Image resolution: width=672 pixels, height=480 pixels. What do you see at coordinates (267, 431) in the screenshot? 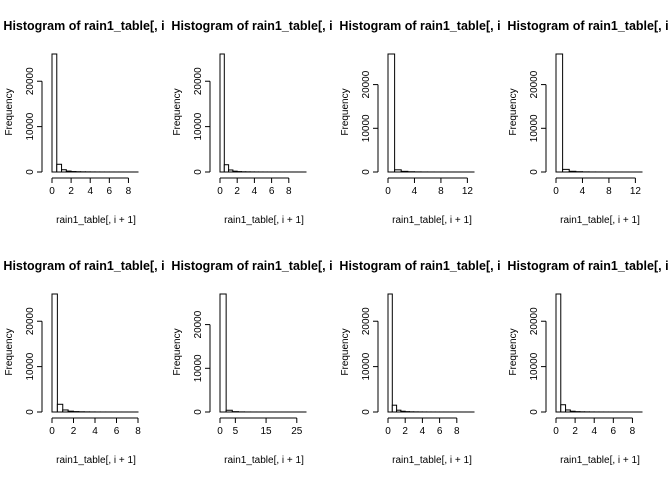
I see `x-tick-label: 15` at bounding box center [267, 431].